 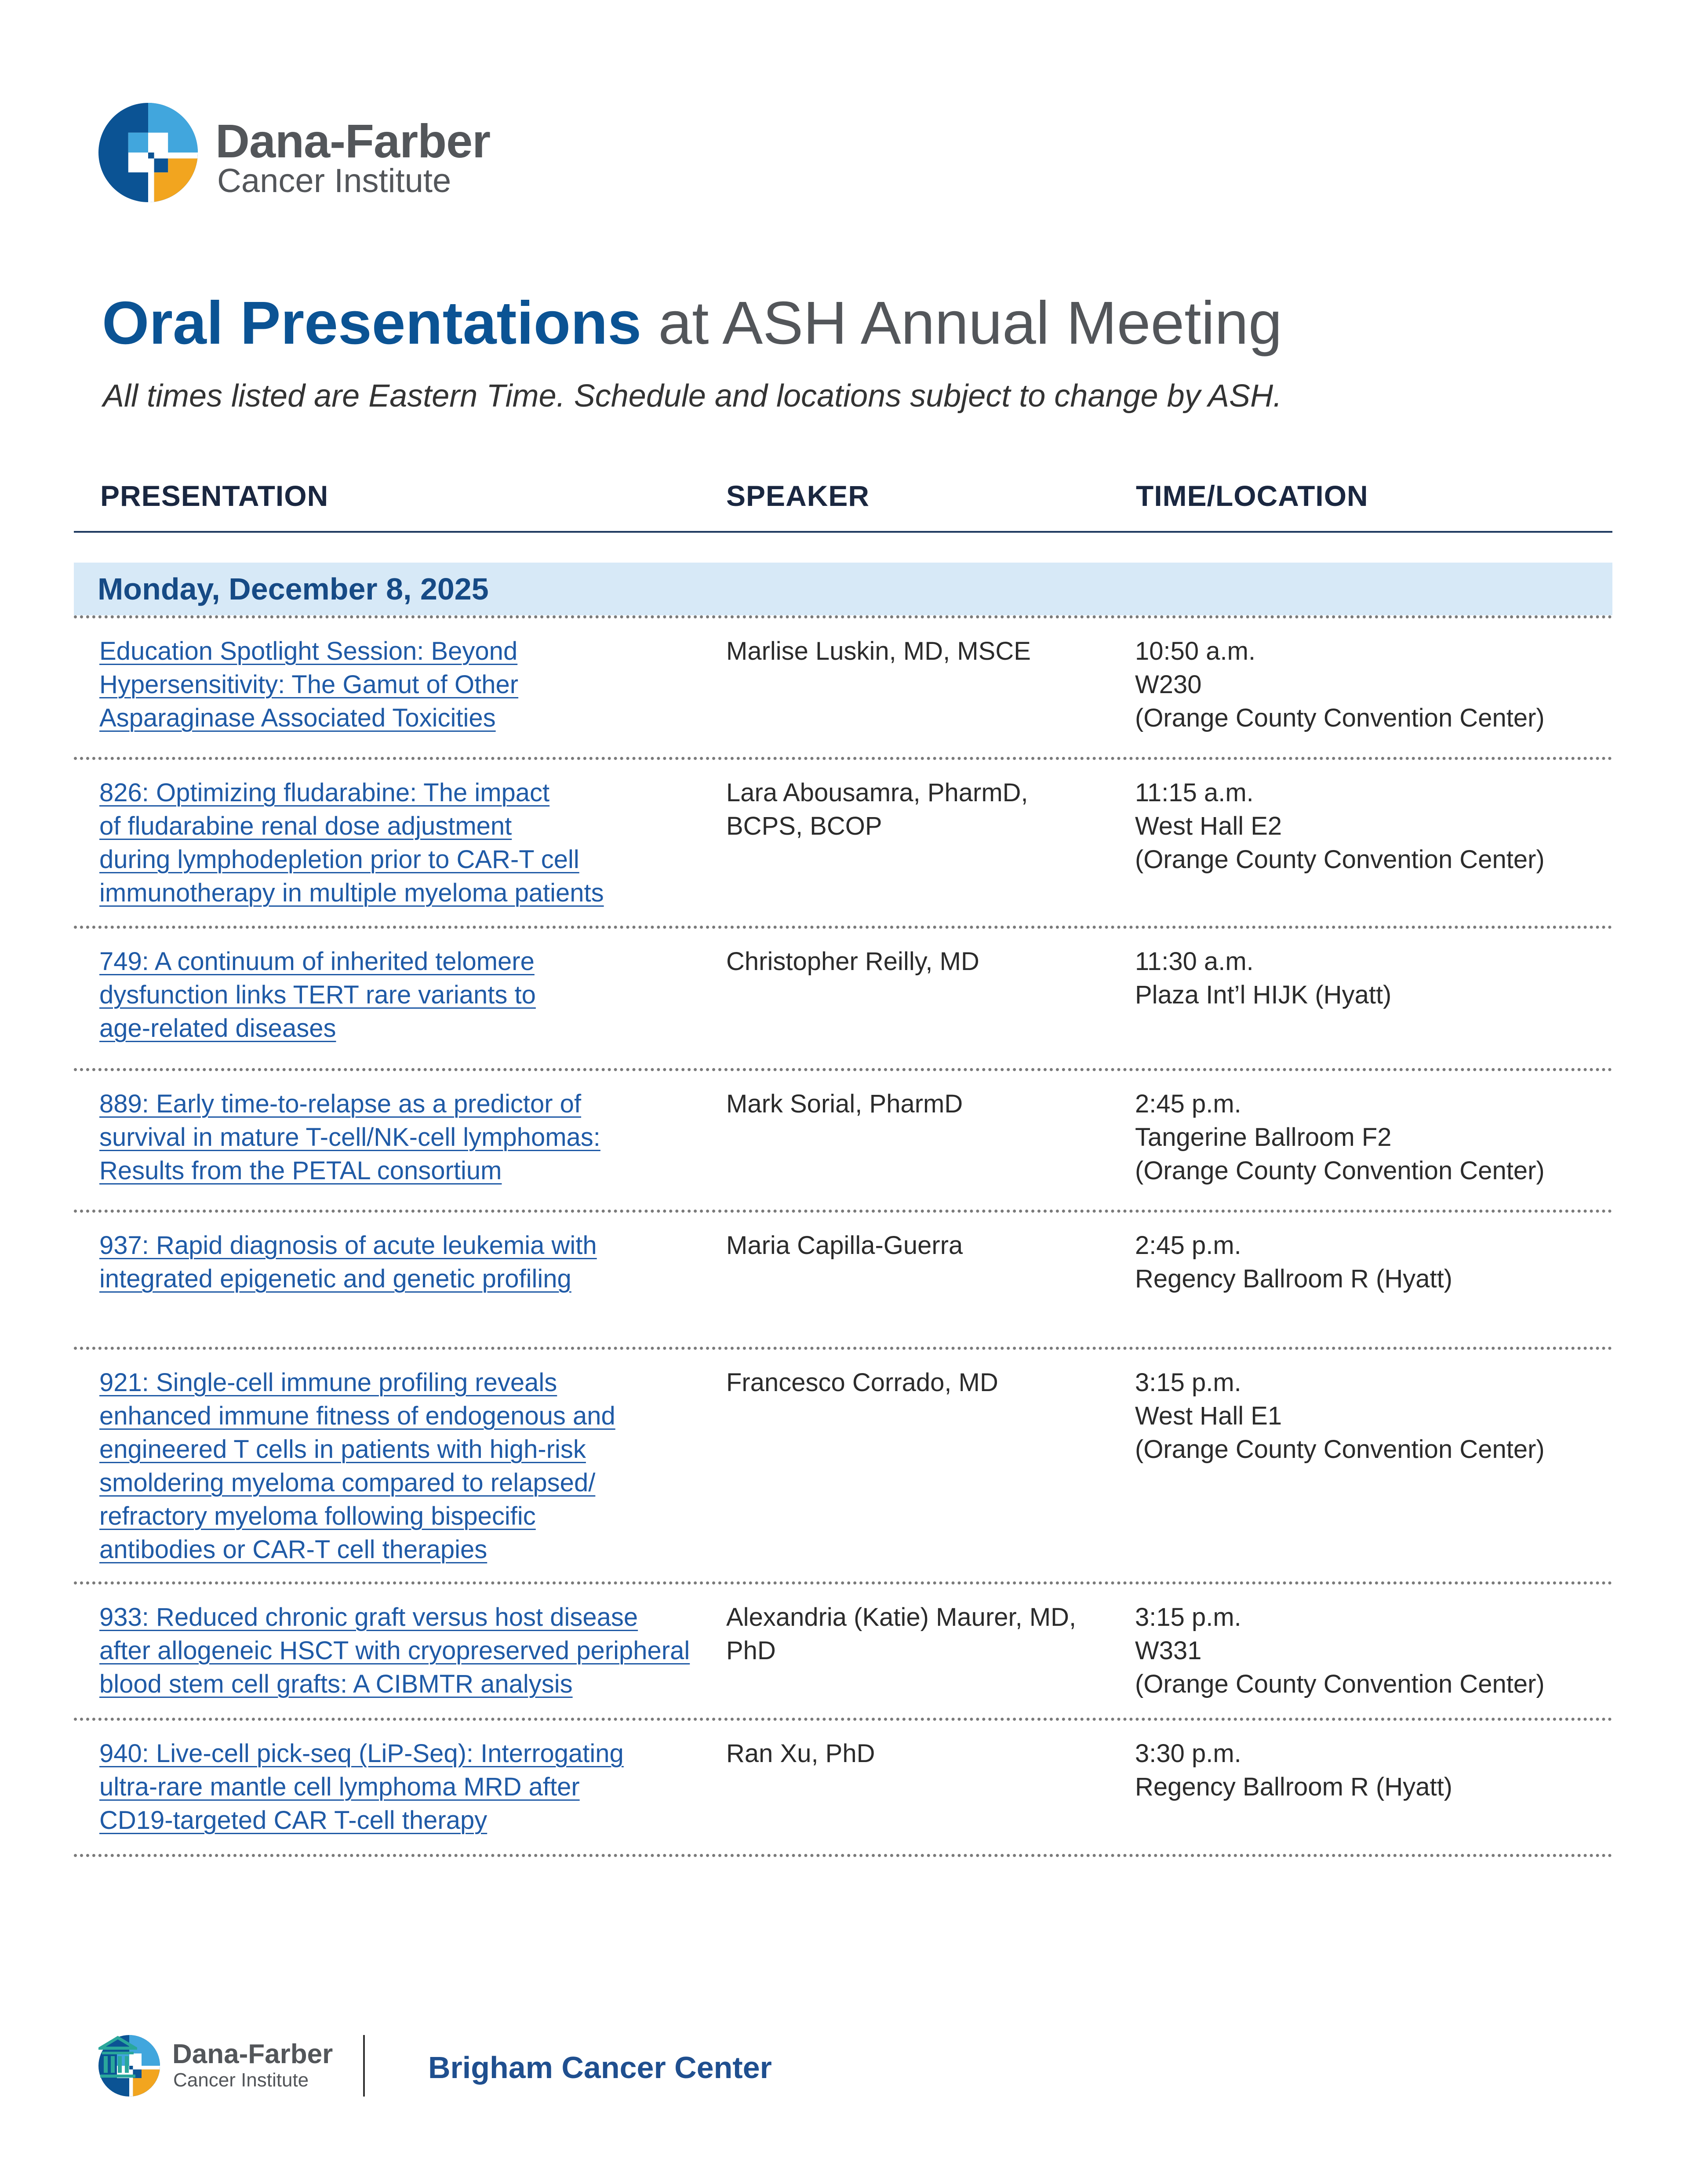 What do you see at coordinates (1263, 978) in the screenshot?
I see `time-location-cell: 11:30 a.m. Plaza Int’l HIJK (Hyatt)` at bounding box center [1263, 978].